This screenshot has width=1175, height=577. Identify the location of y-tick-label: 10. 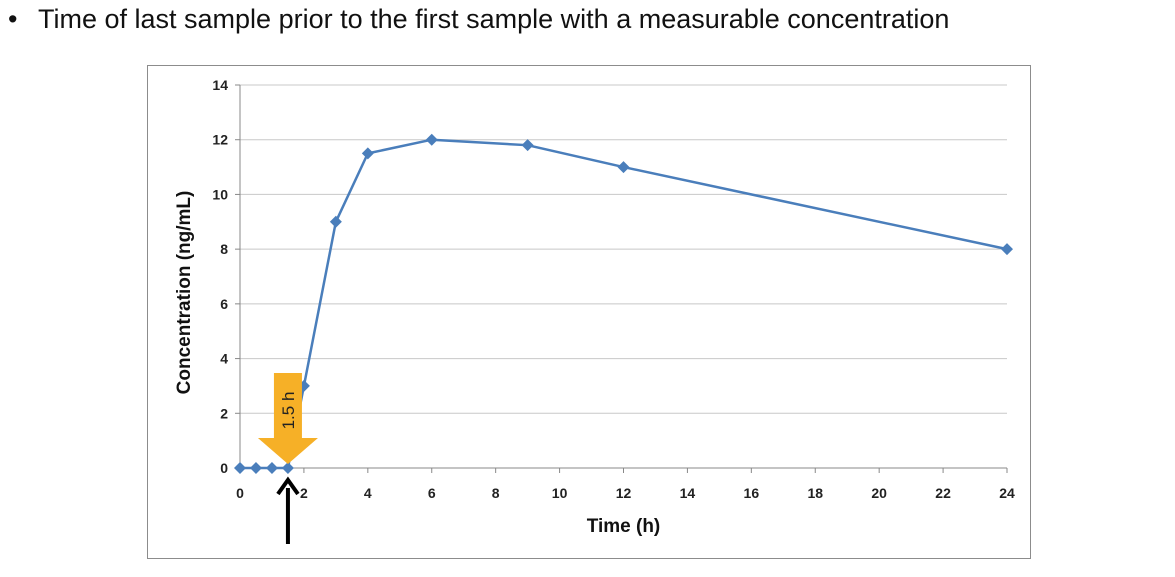
(220, 194).